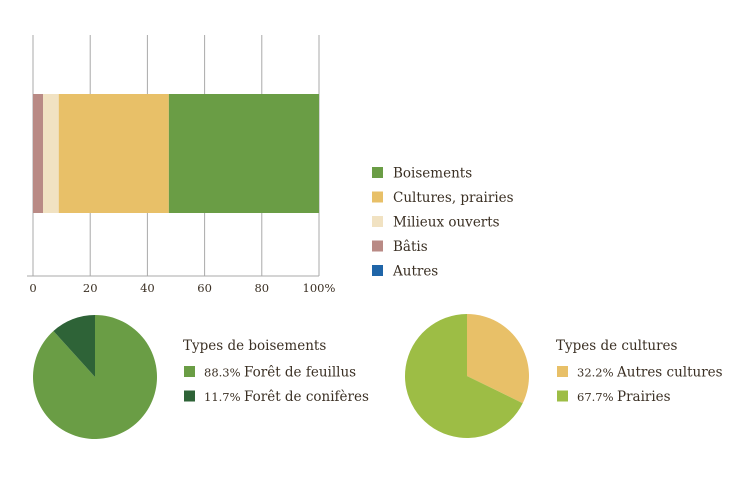  I want to click on bar-segments, so click(176, 153).